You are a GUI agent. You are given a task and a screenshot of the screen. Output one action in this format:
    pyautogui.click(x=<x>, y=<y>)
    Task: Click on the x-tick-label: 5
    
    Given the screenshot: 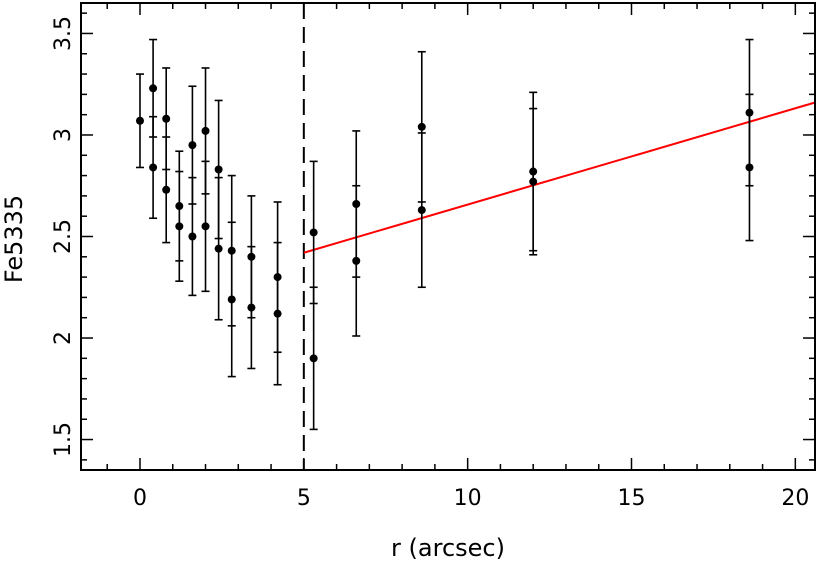 What is the action you would take?
    pyautogui.click(x=304, y=498)
    